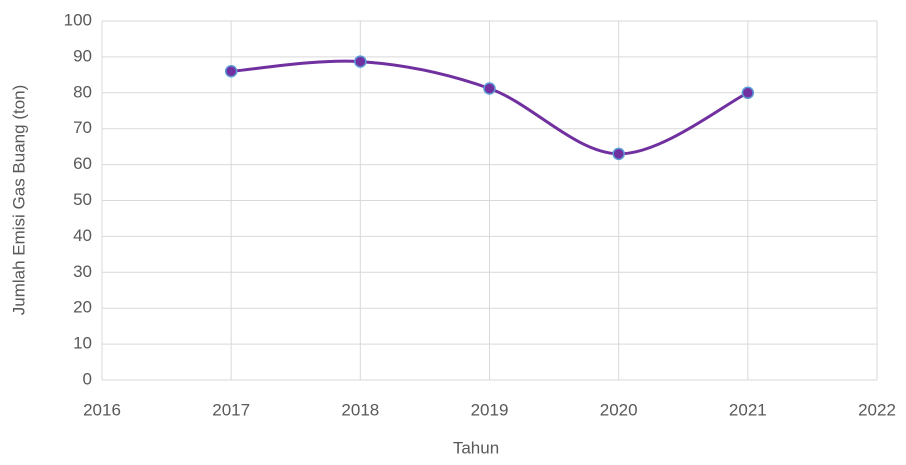  What do you see at coordinates (82, 91) in the screenshot?
I see `y-tick-label: 80` at bounding box center [82, 91].